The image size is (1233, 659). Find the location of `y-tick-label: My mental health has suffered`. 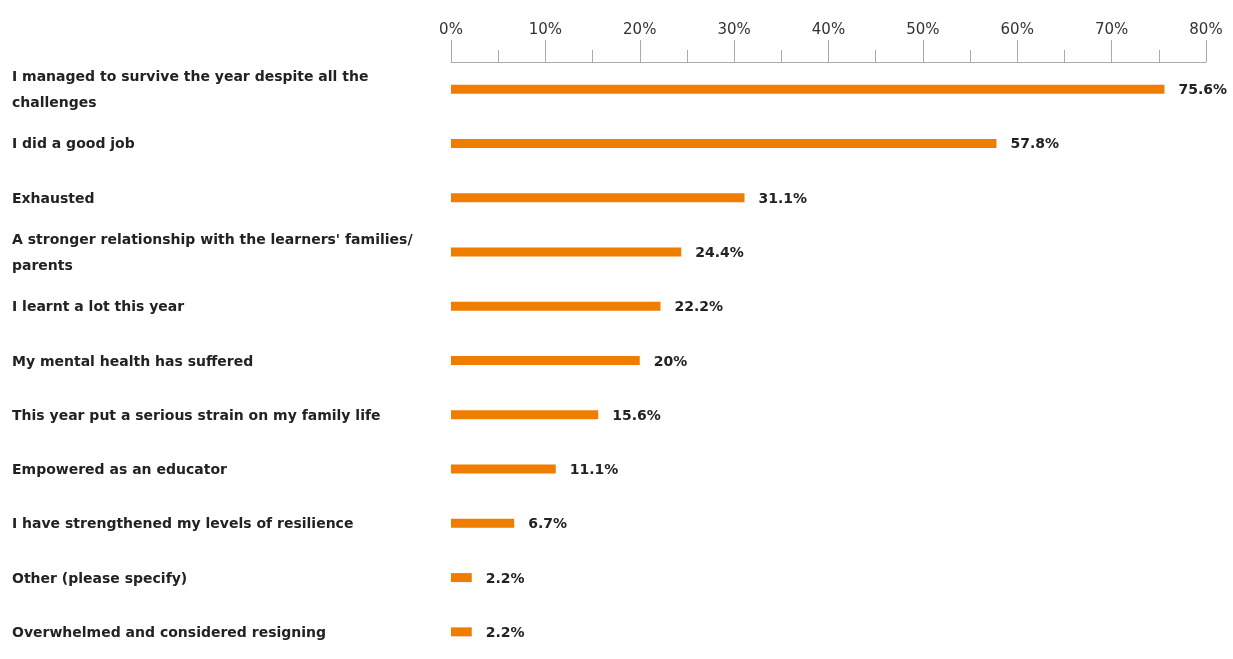

y-tick-label: My mental health has suffered is located at coordinates (133, 360).